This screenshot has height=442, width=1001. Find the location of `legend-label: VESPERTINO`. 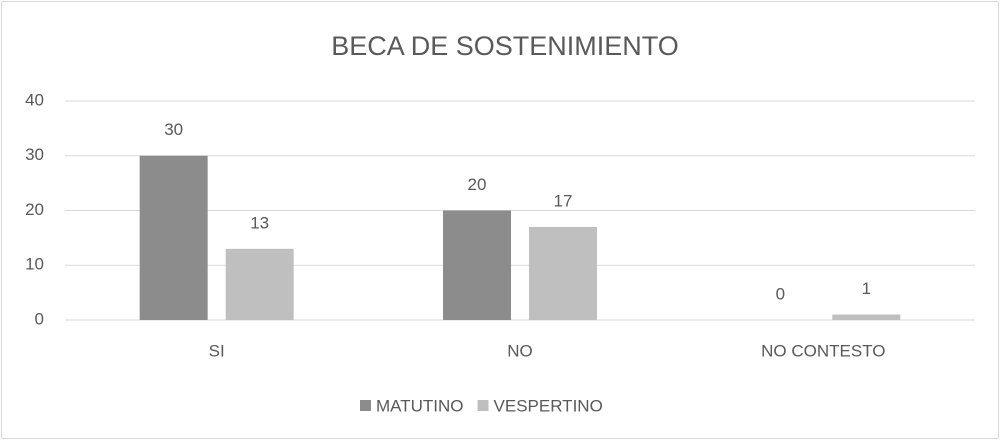

legend-label: VESPERTINO is located at coordinates (548, 405).